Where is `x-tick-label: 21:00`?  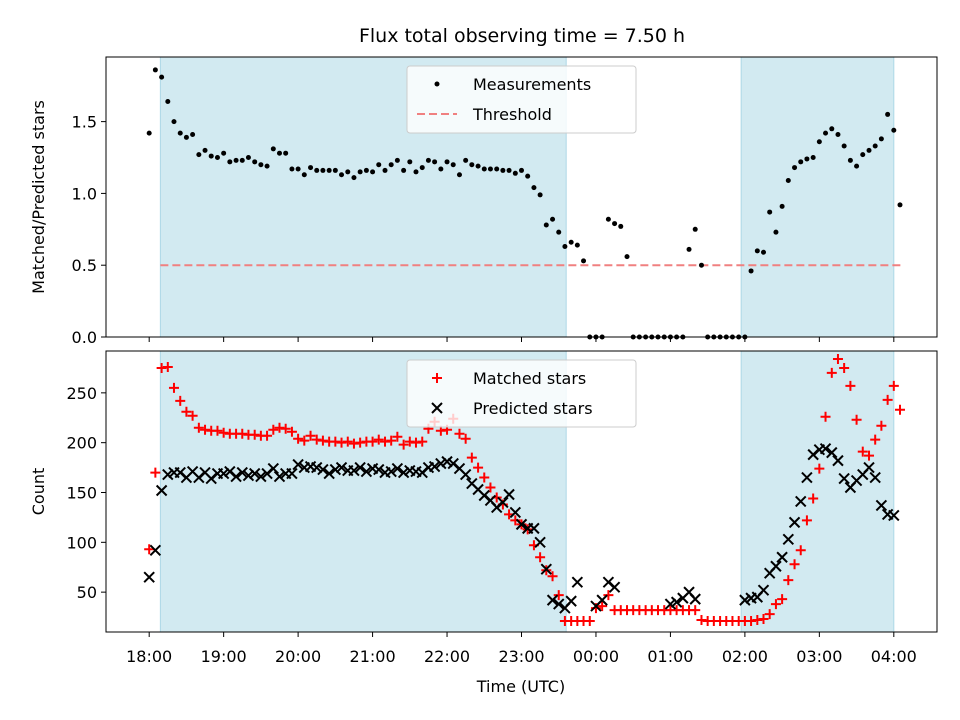 x-tick-label: 21:00 is located at coordinates (373, 656).